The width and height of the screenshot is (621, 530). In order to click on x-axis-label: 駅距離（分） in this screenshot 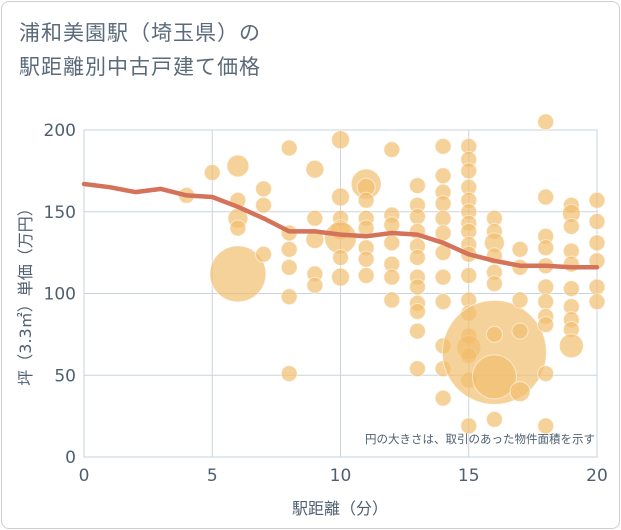, I will do `click(340, 508)`.